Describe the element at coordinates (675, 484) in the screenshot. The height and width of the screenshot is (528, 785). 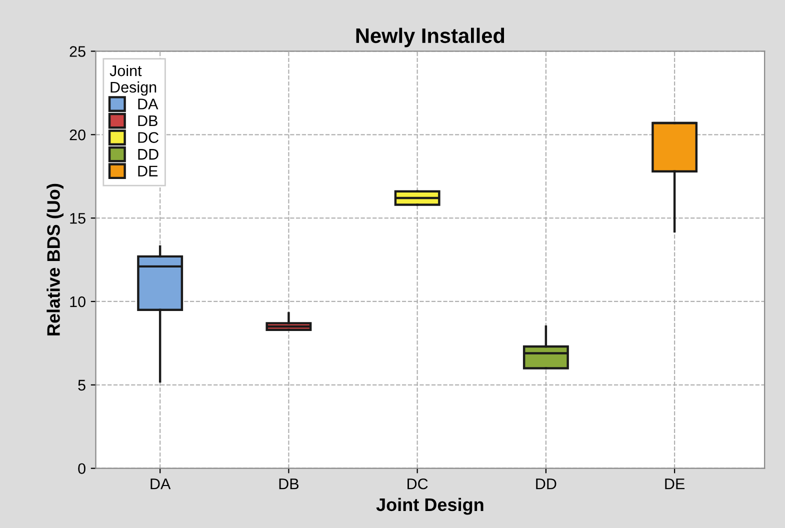
I see `x-tick-label: DE` at that location.